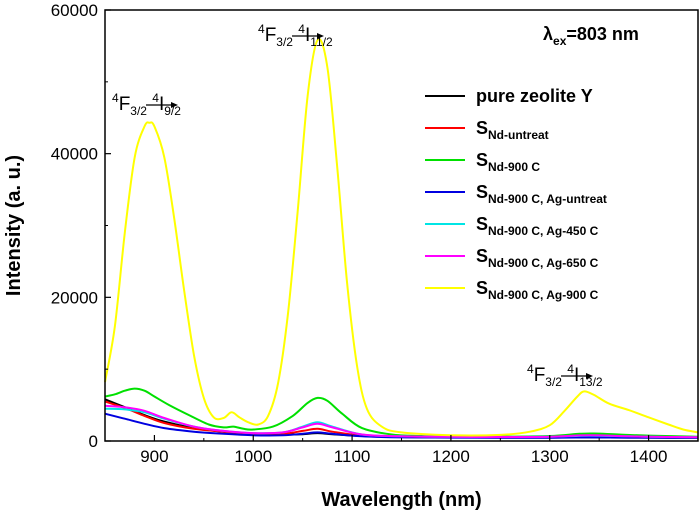 This screenshot has height=517, width=700. I want to click on transition-part: 13/2, so click(591, 382).